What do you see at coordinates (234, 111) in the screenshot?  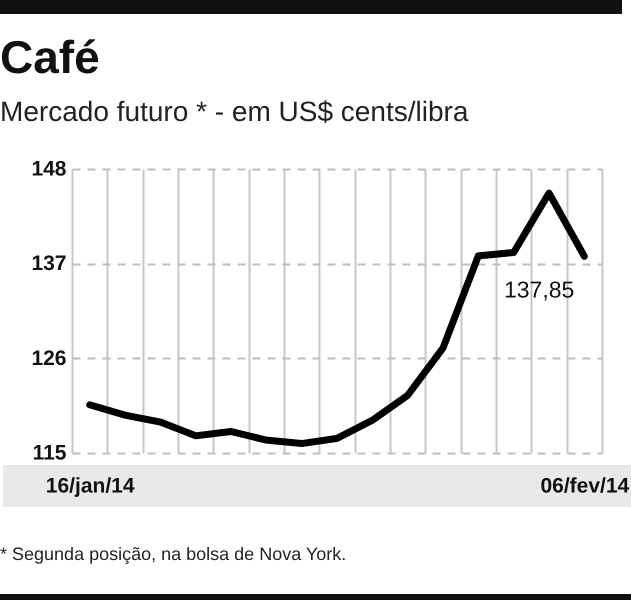 I see `chart-subtitle: Mercado futuro * - em US$ cents/libra` at bounding box center [234, 111].